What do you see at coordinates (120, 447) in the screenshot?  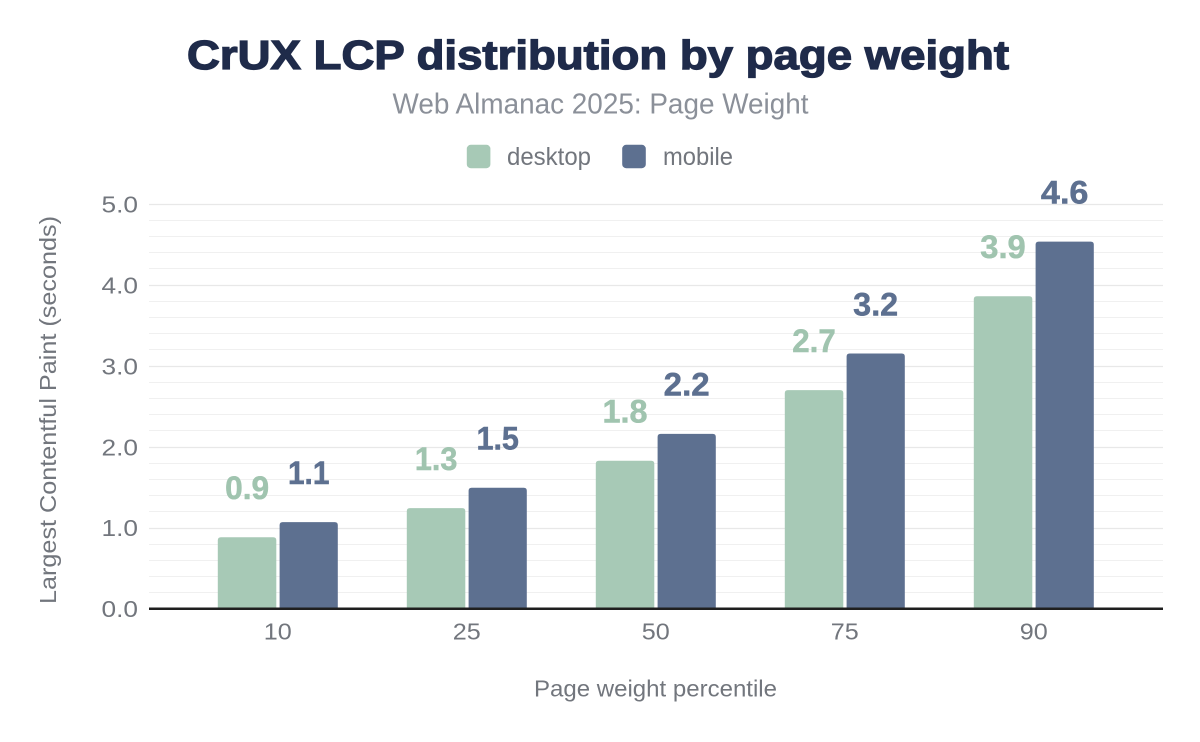 I see `svg-text: 2.0` at bounding box center [120, 447].